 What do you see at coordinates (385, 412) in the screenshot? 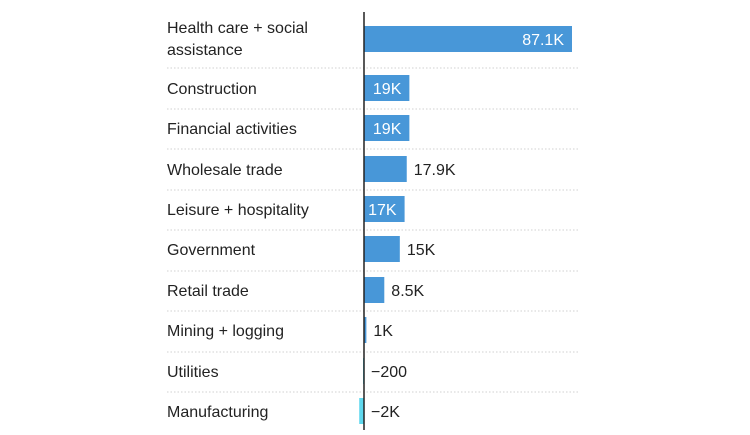
I see `data-label: −2K` at bounding box center [385, 412].